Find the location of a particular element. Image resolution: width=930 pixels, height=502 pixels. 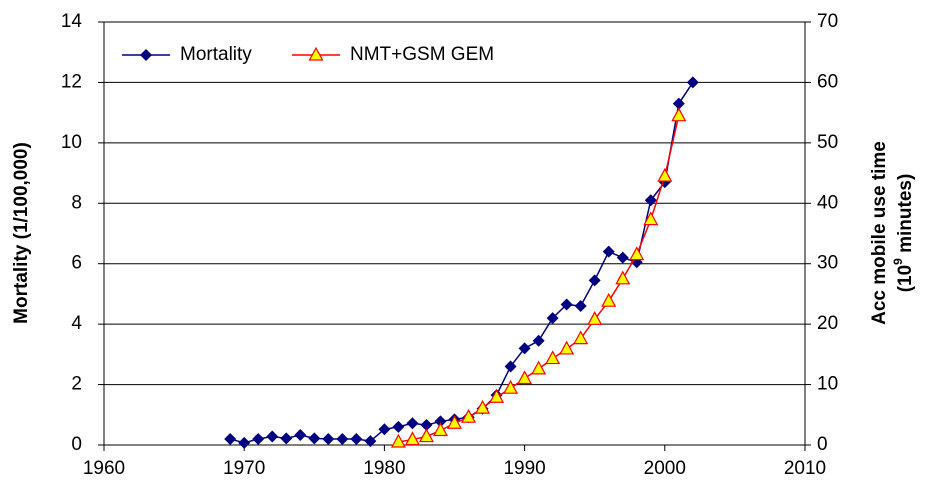

legend-label: NMT+GSM GEM is located at coordinates (422, 54).